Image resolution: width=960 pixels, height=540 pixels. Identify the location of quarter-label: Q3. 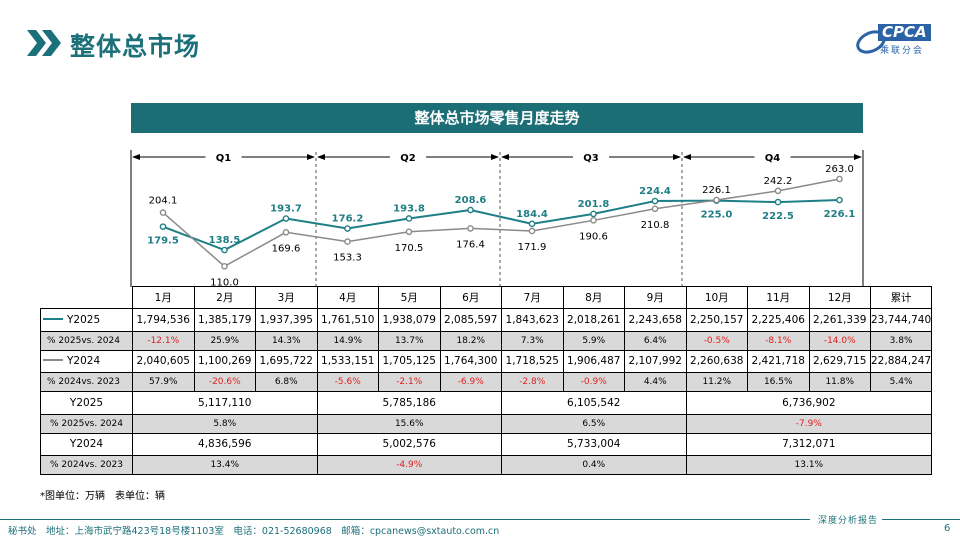
(591, 158).